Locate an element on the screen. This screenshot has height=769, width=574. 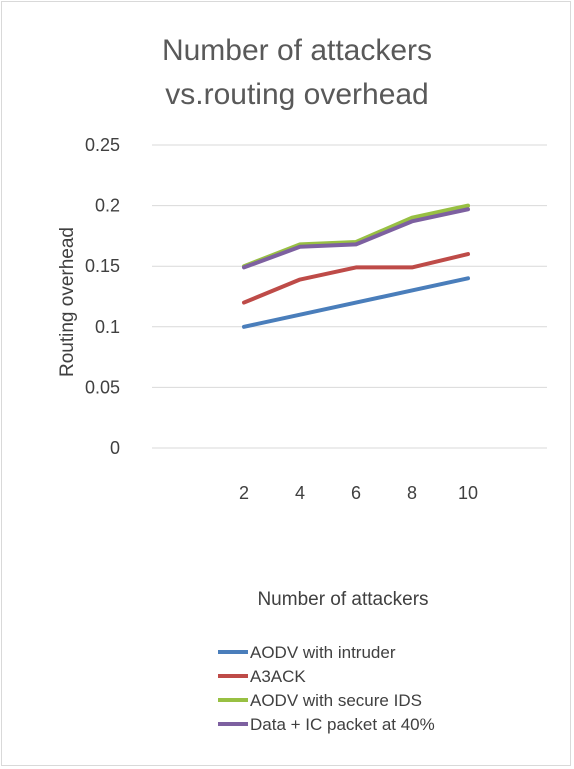
chart-title: Number of attackers vs.routing overhead is located at coordinates (297, 72).